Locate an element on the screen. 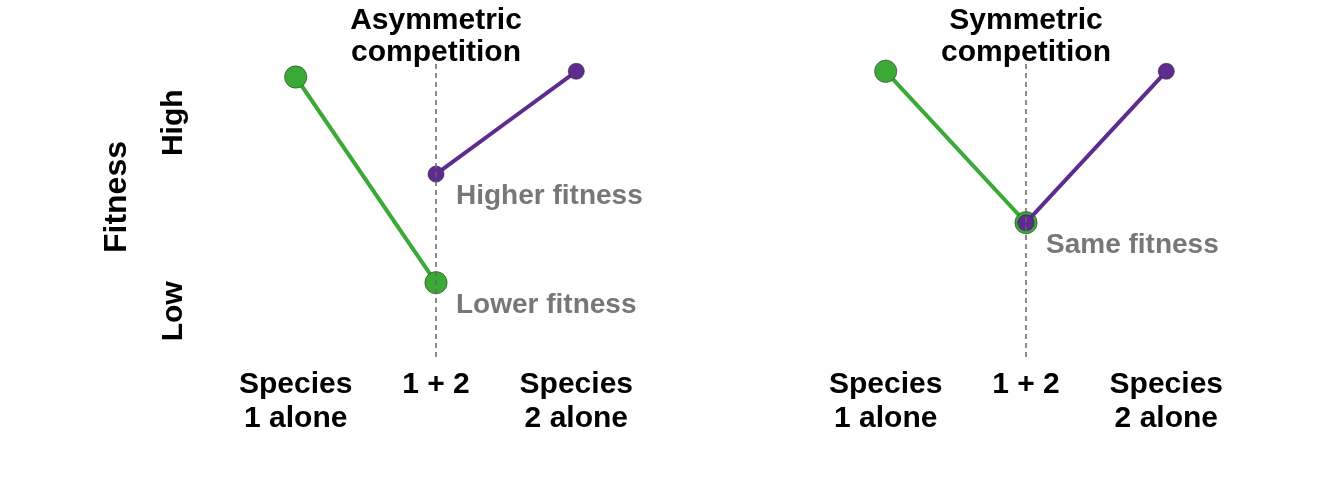 This screenshot has height=485, width=1342. chart-title: Asymmetric competition is located at coordinates (436, 34).